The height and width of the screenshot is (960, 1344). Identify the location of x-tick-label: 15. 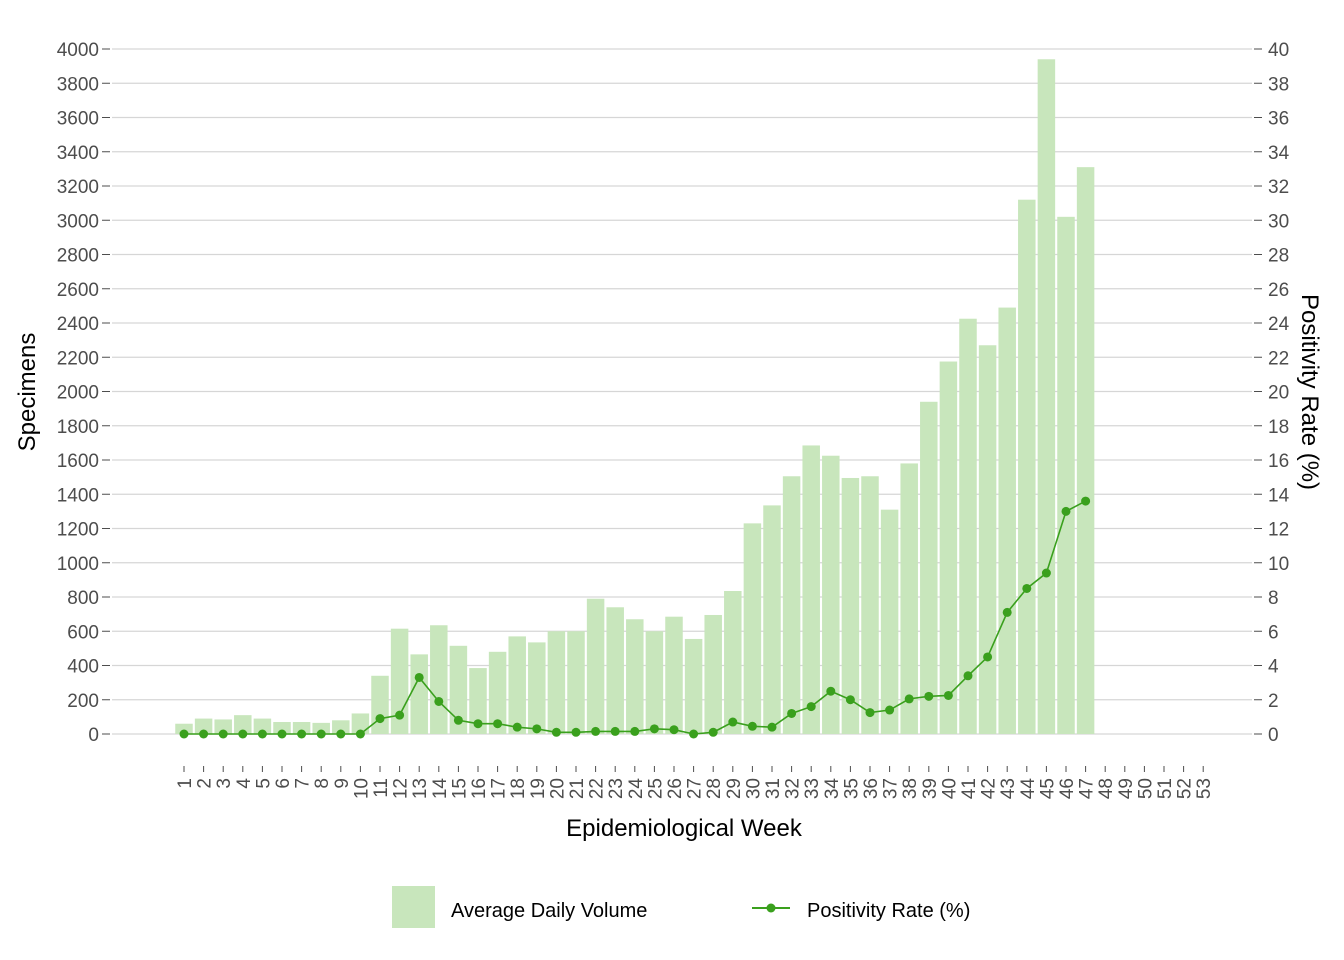
(459, 788).